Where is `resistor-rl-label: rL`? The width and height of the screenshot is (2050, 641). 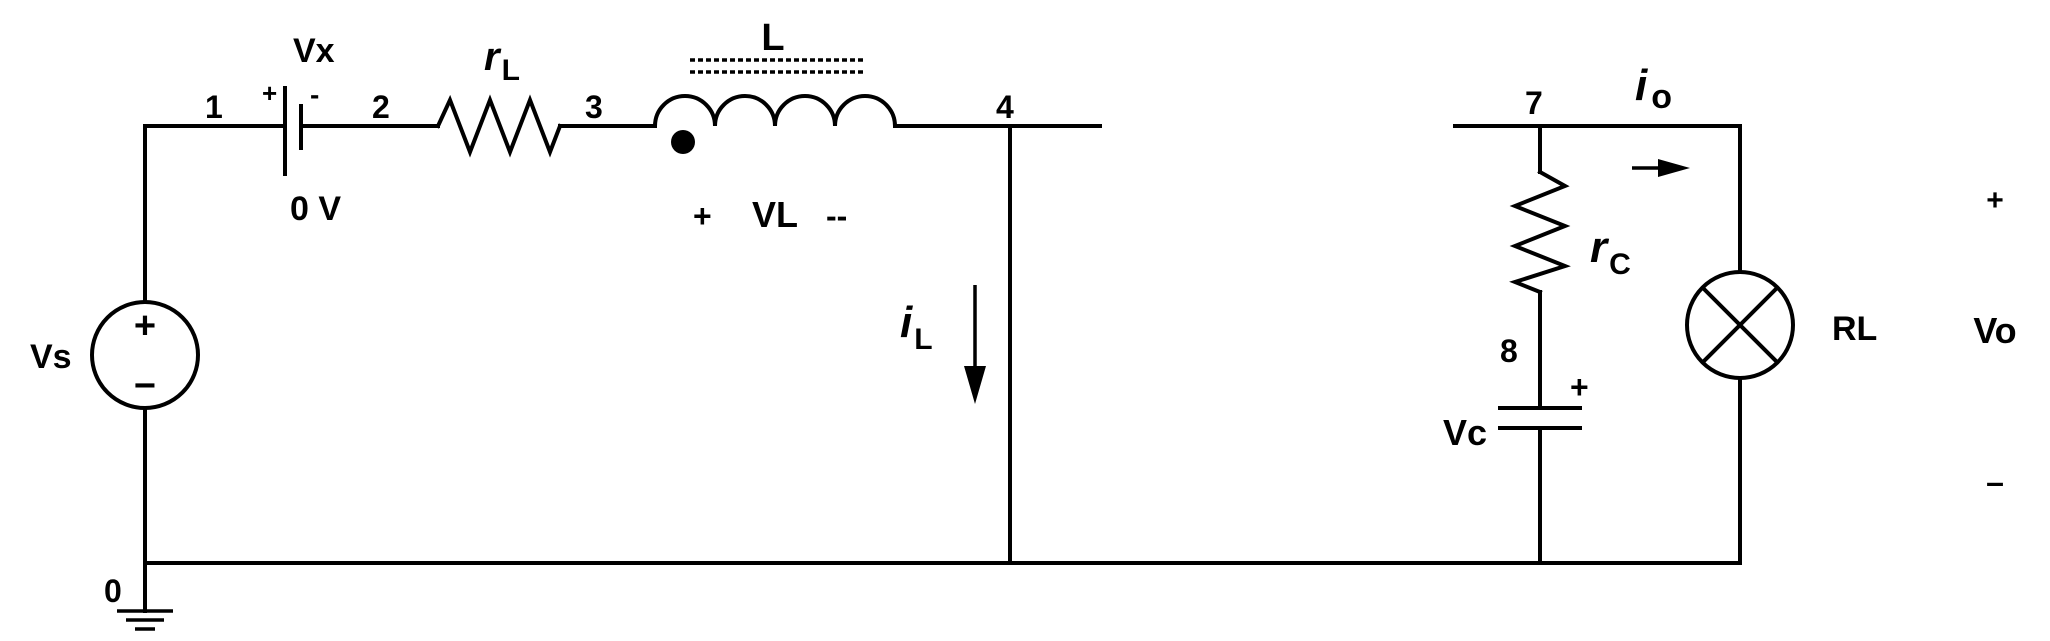
resistor-rl-label: rL is located at coordinates (502, 61).